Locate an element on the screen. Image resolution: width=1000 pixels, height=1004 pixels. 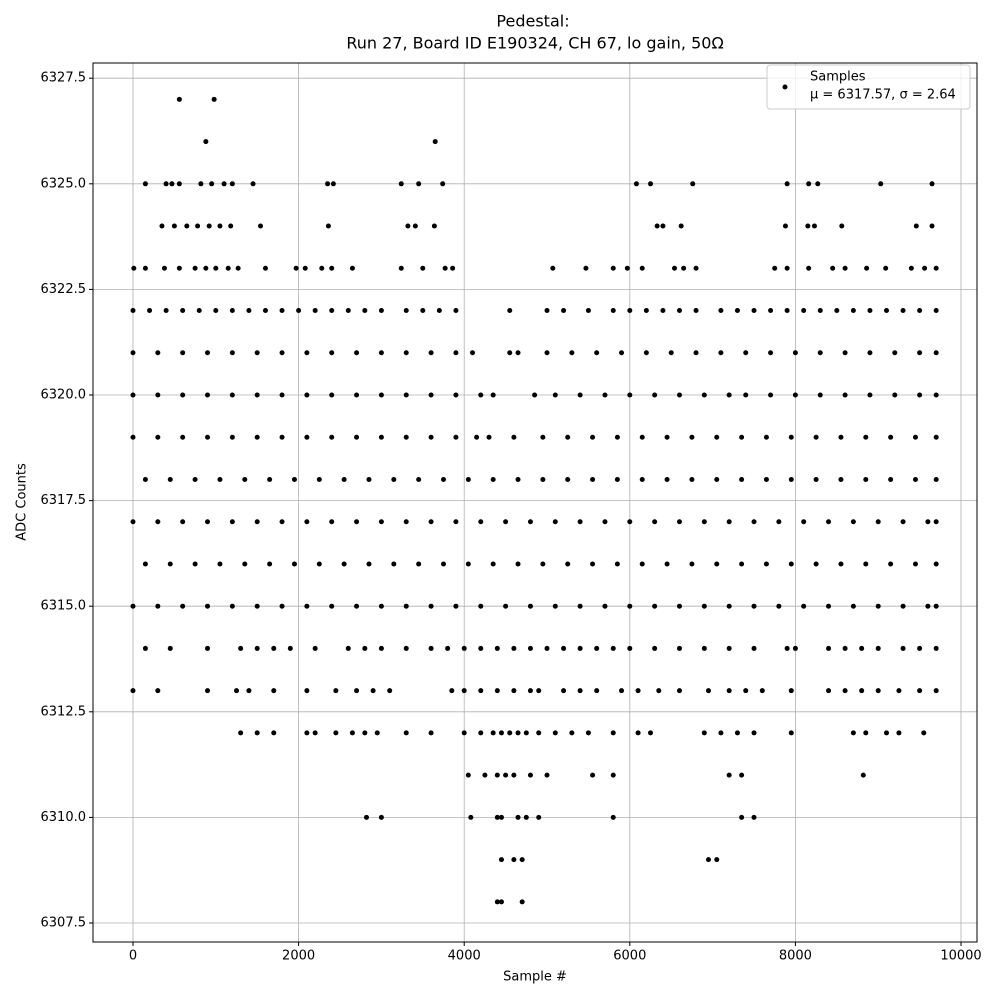
y-tick-label: 6322.5 is located at coordinates (64, 289).